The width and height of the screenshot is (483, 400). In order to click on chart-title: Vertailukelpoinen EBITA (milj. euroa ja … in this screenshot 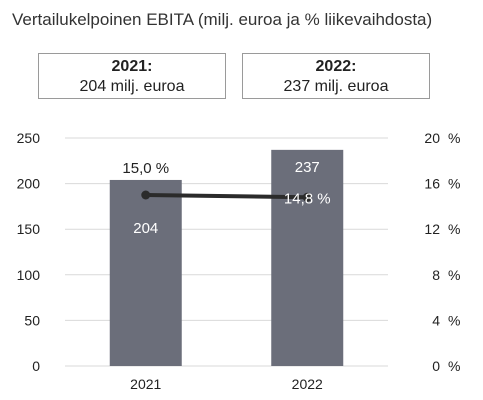, I will do `click(222, 19)`.